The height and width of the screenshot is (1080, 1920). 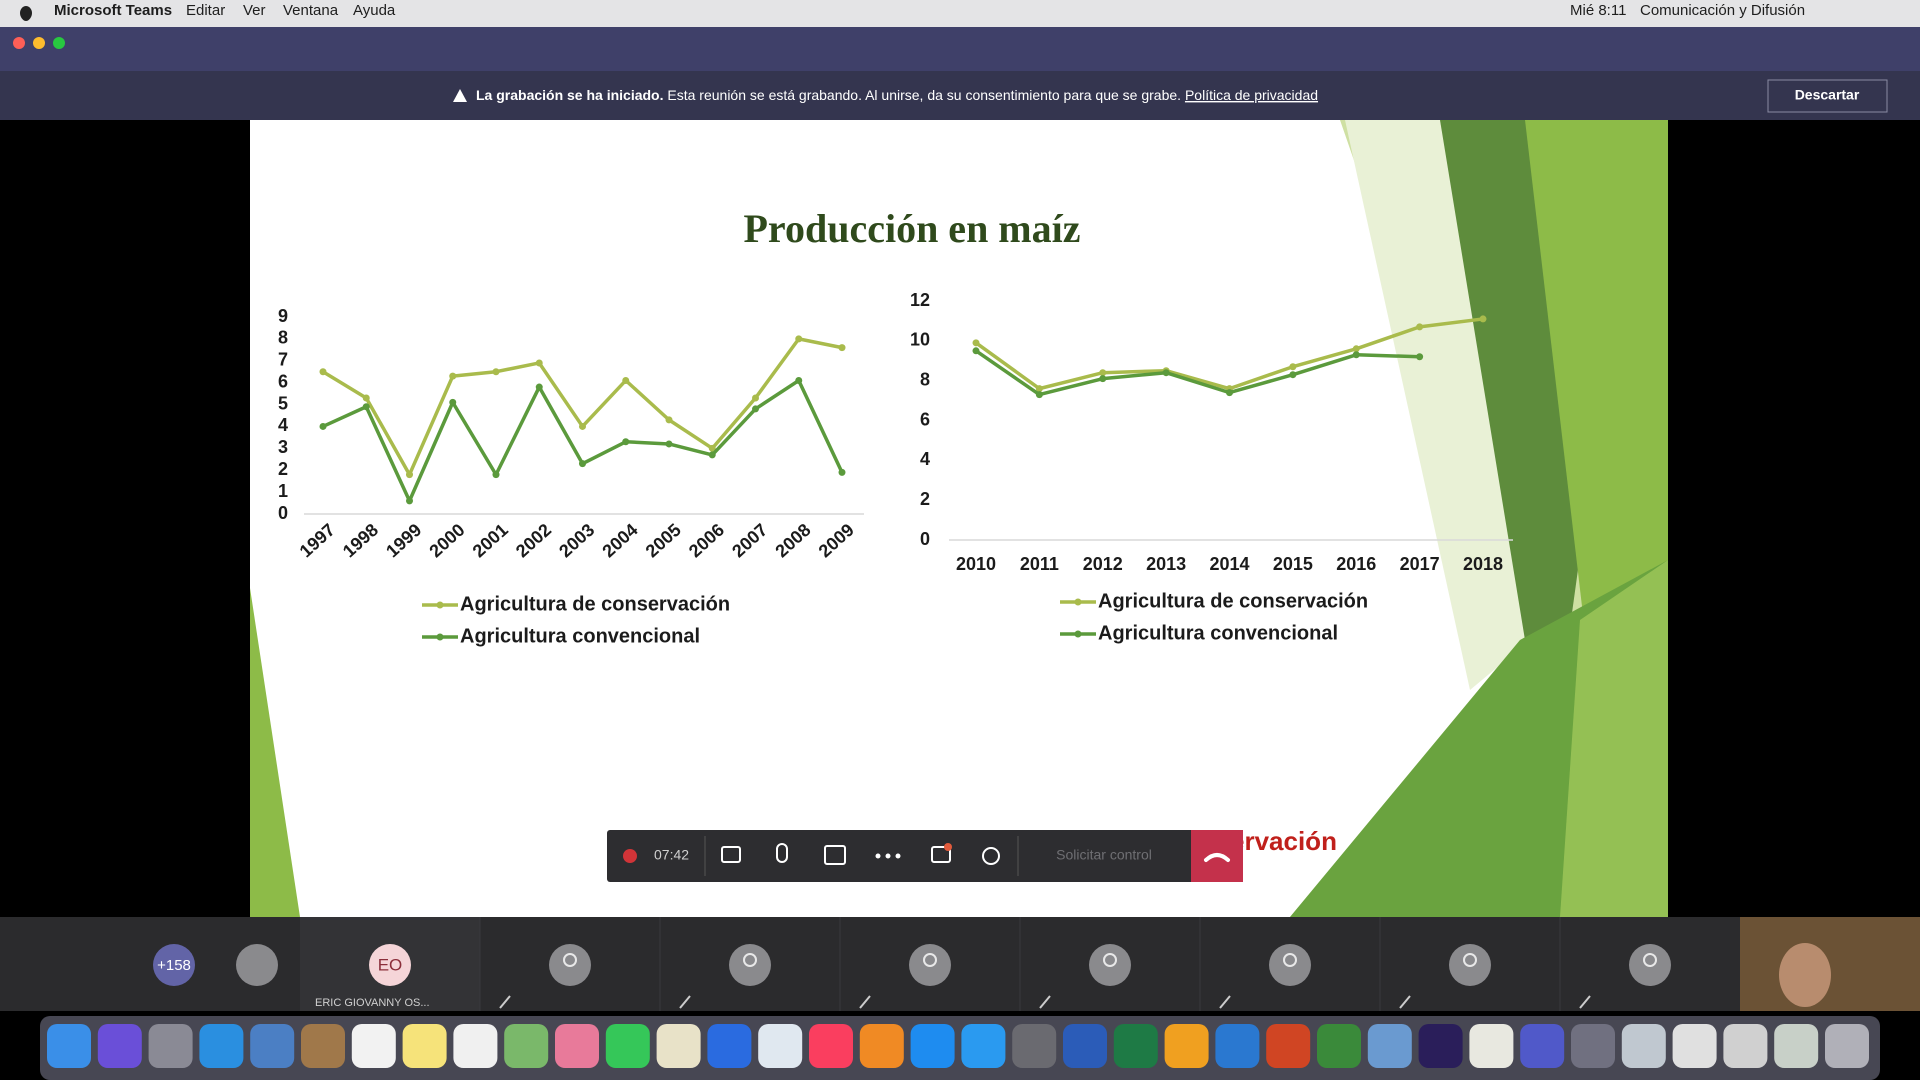 What do you see at coordinates (1104, 855) in the screenshot?
I see `request-control: Solicitar control` at bounding box center [1104, 855].